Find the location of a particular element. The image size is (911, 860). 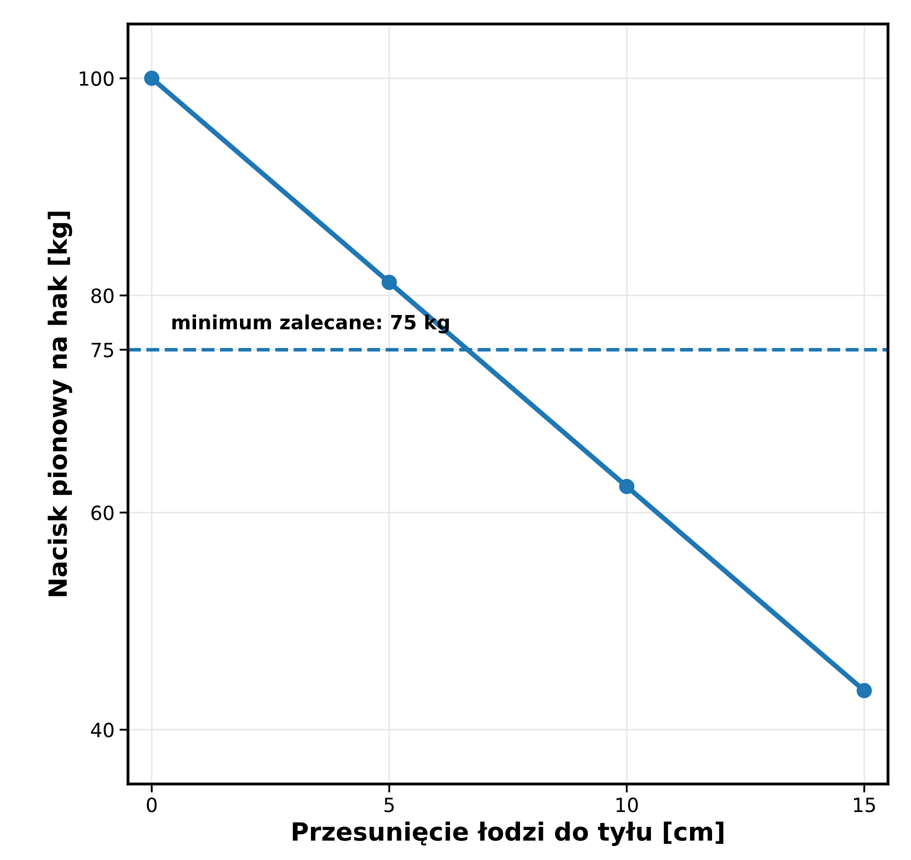

y-axis-title: Nacisk pionowy na hak [kg] is located at coordinates (60, 404).